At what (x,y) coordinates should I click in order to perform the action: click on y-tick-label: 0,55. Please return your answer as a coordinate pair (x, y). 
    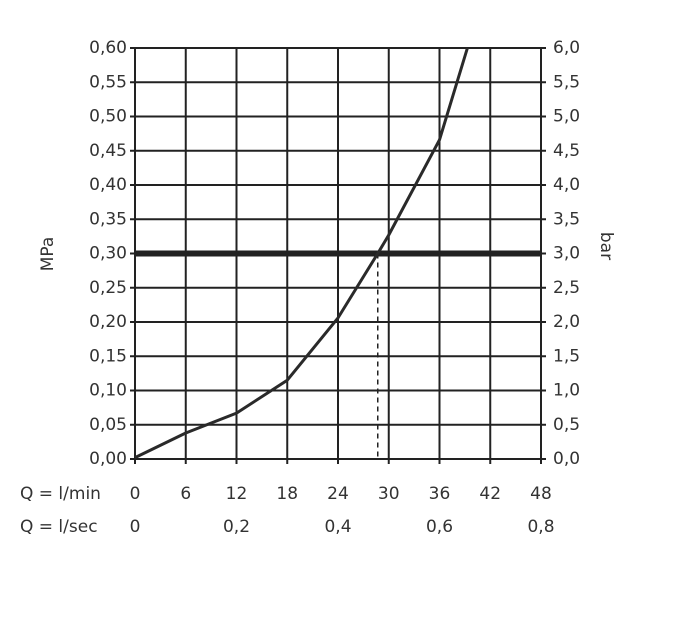
    Looking at the image, I should click on (108, 82).